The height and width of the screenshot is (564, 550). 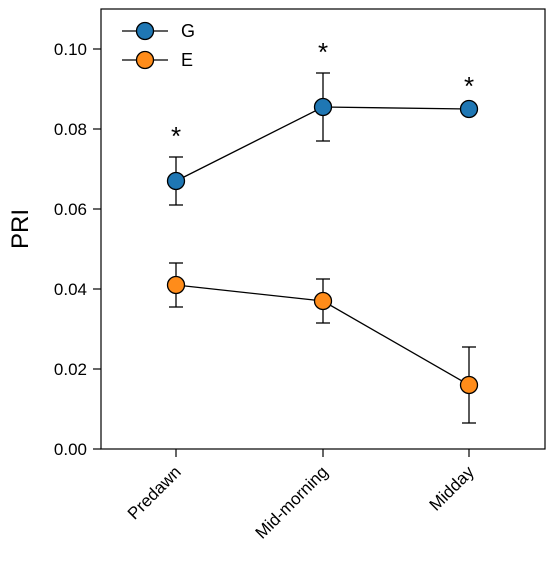 I want to click on y-tick-label: 0.10, so click(x=70, y=49).